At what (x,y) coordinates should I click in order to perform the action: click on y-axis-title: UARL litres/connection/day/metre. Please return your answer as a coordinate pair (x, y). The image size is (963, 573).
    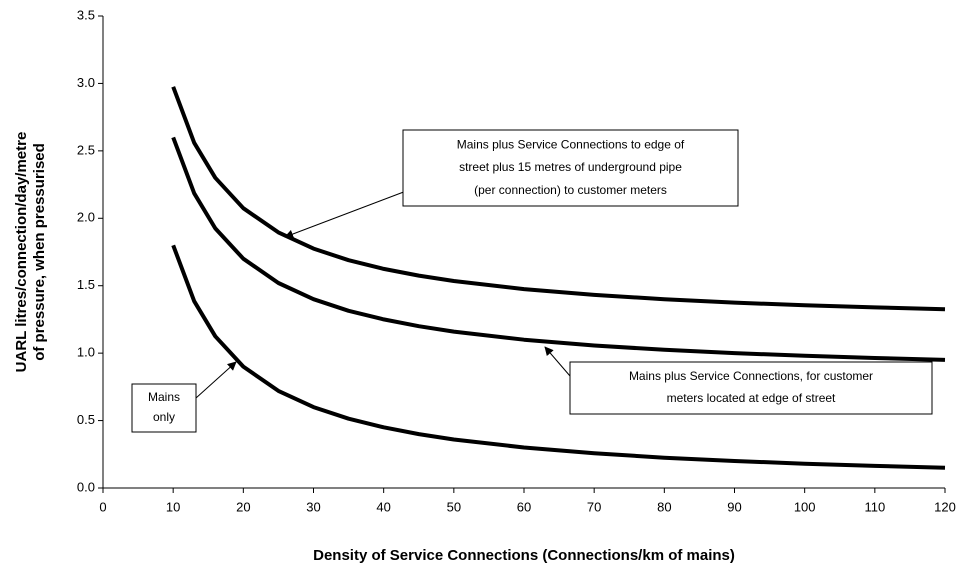
    Looking at the image, I should click on (21, 252).